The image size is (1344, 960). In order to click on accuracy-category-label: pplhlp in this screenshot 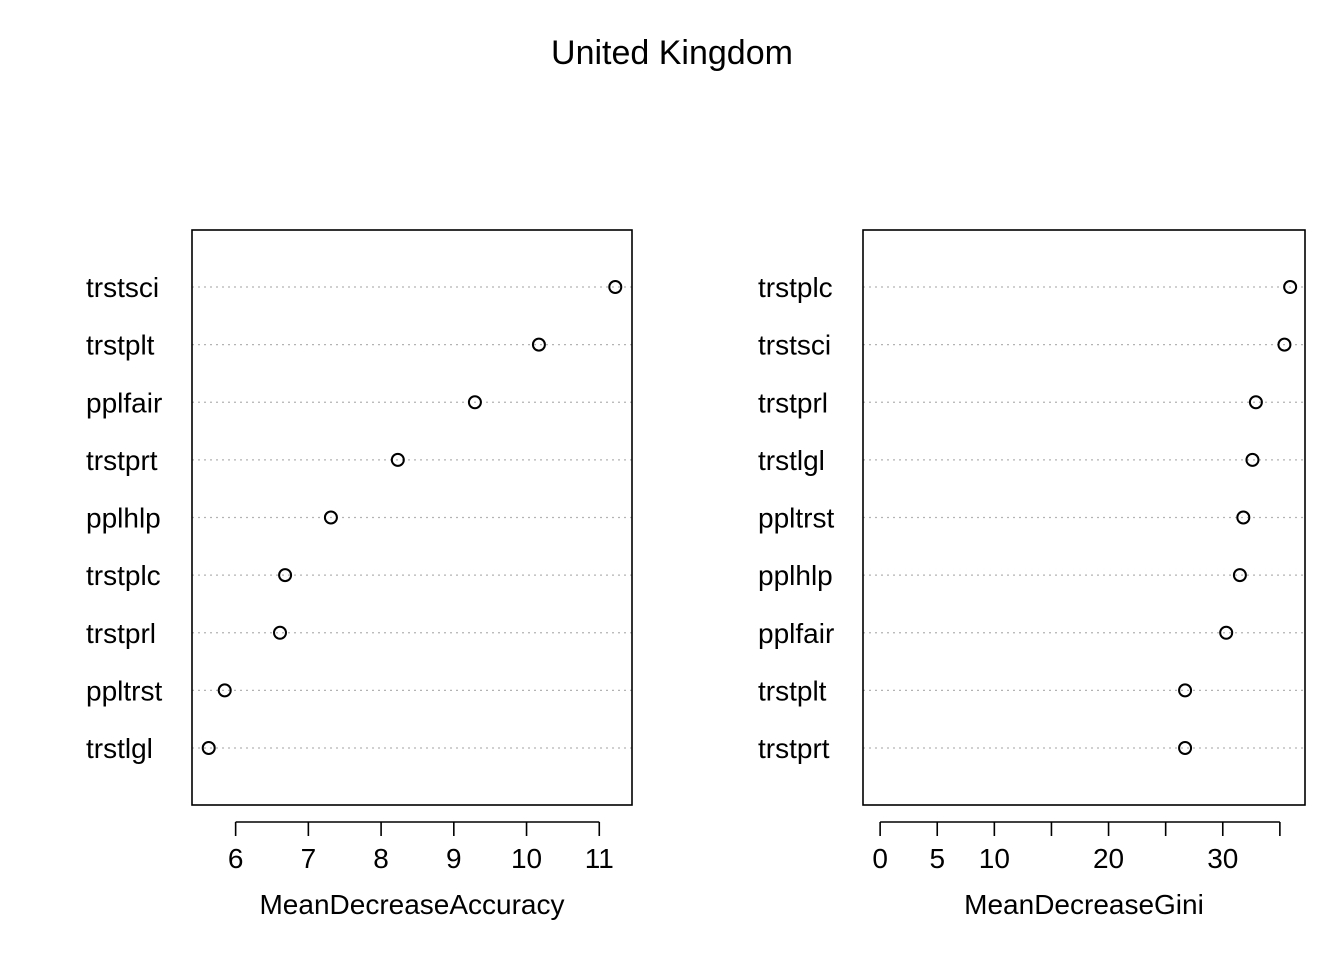, I will do `click(123, 518)`.